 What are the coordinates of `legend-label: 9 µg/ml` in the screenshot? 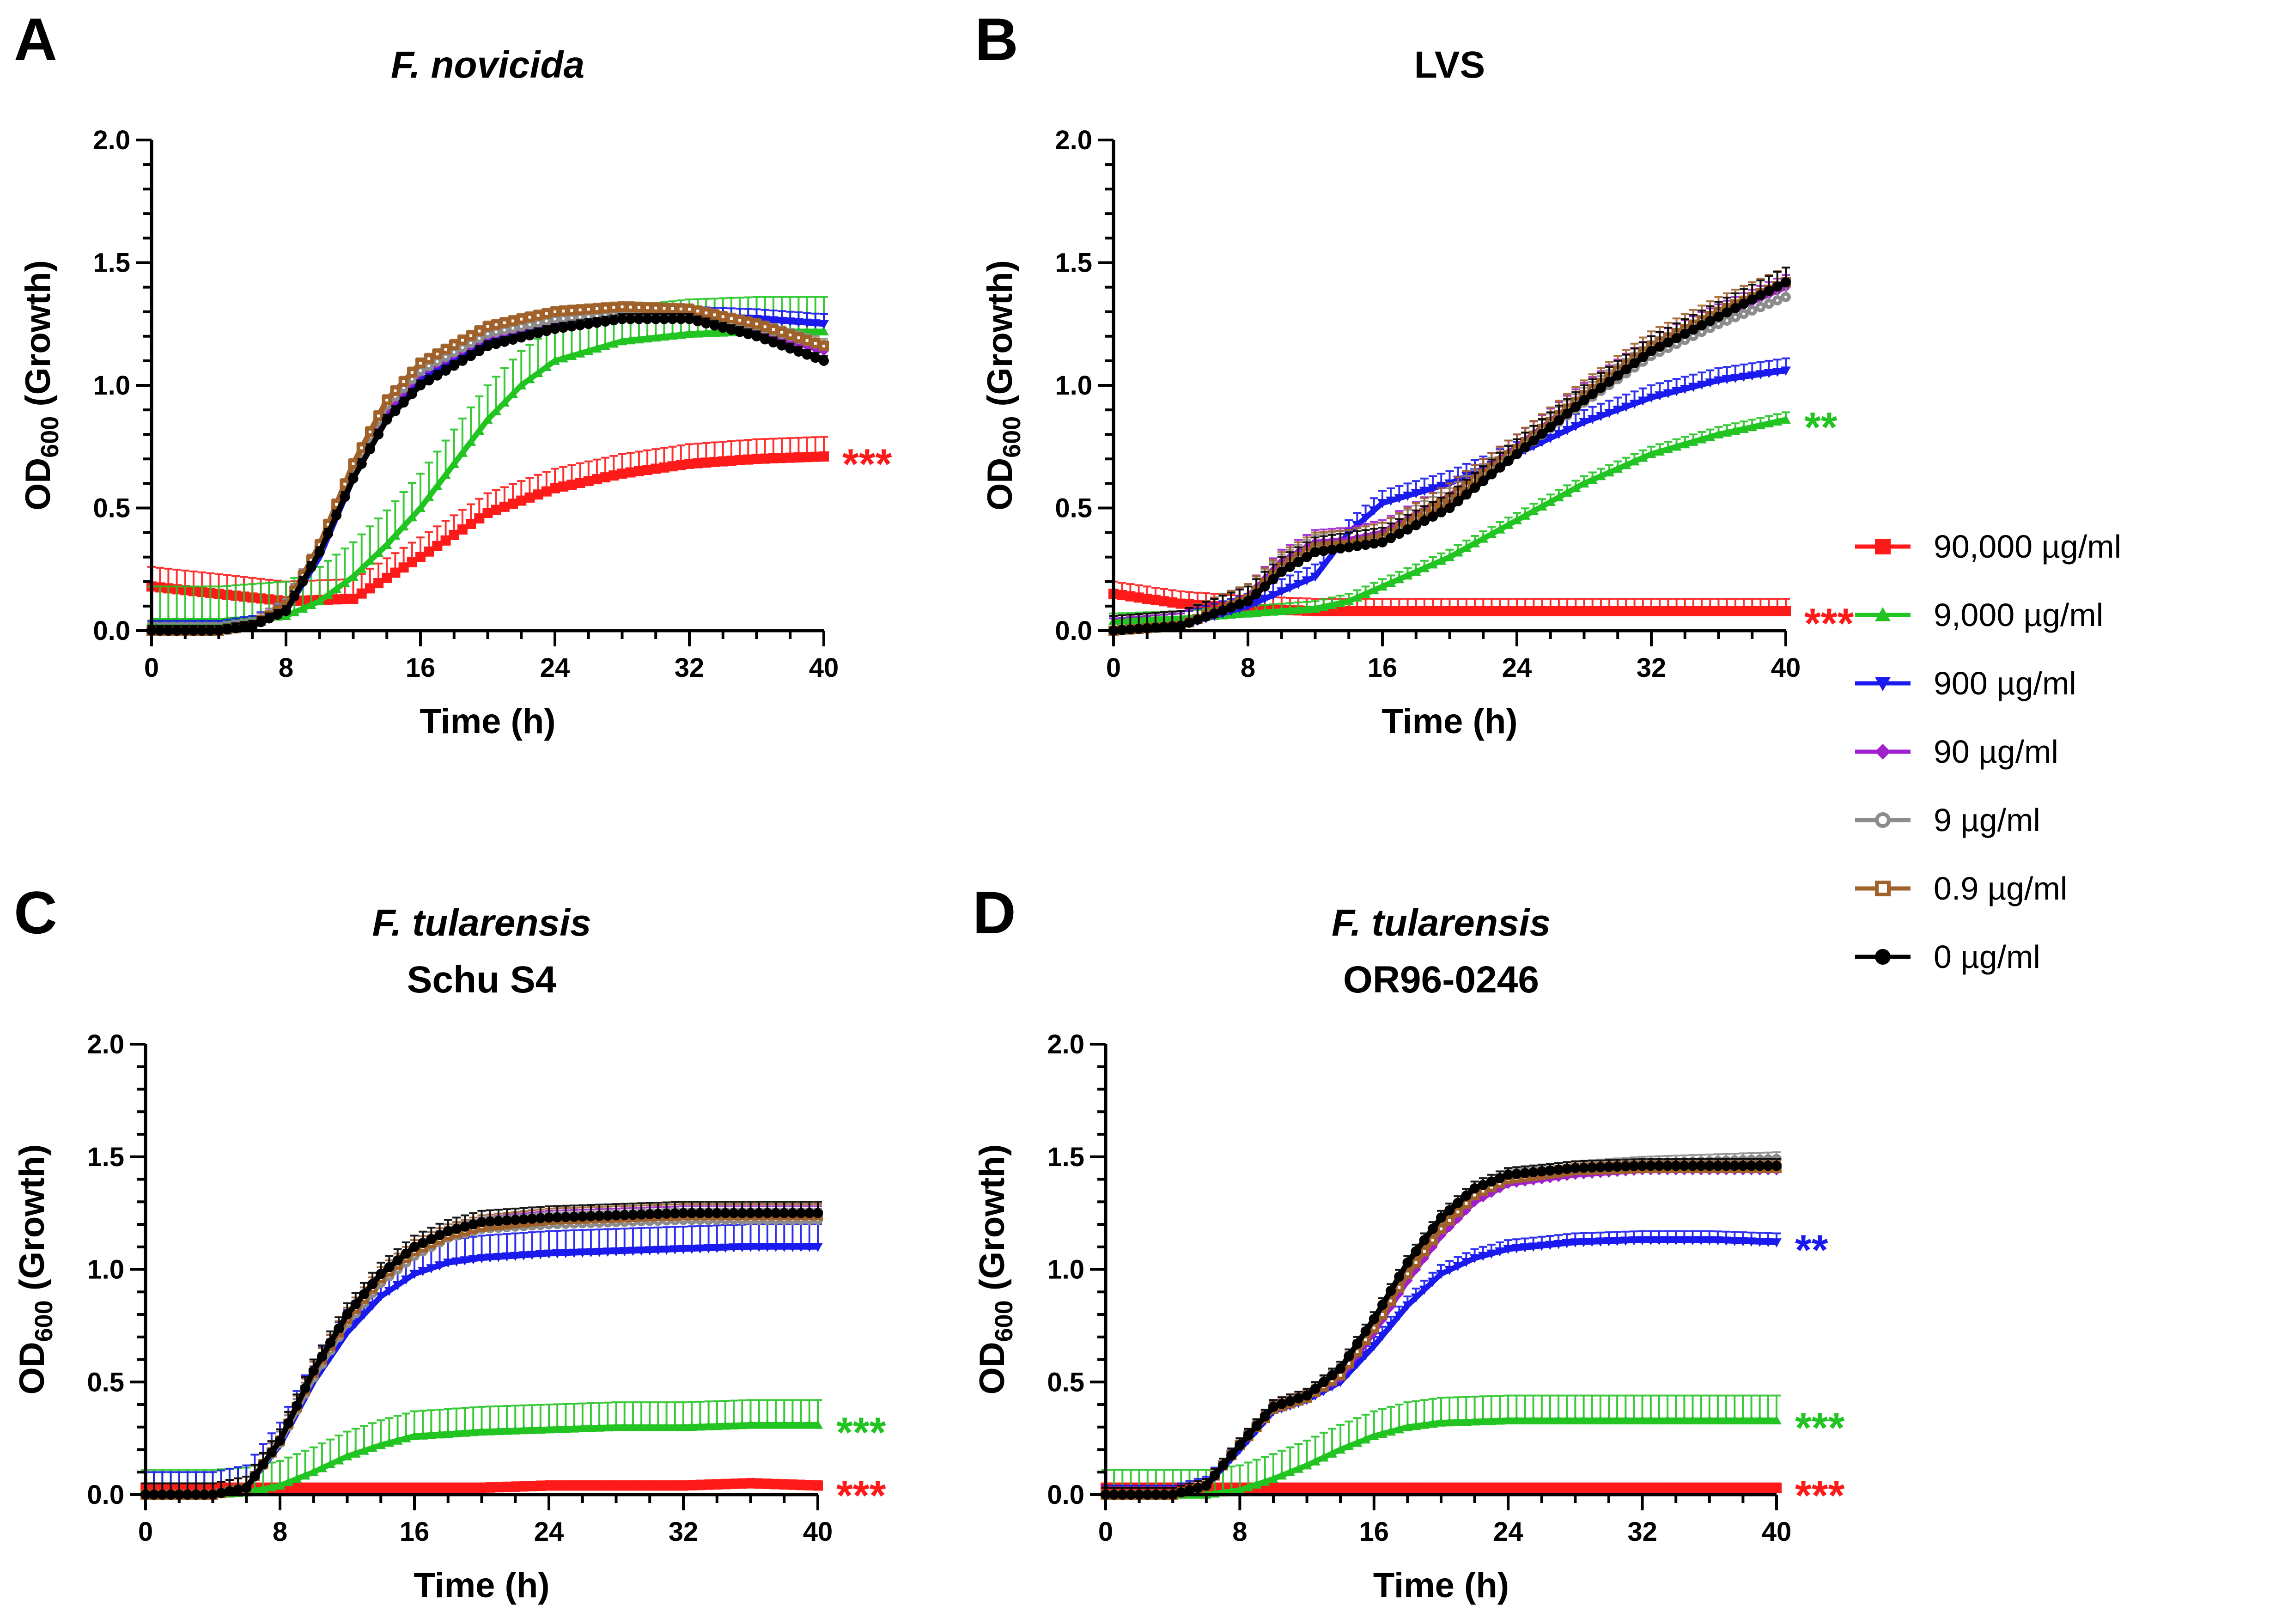 It's located at (1987, 820).